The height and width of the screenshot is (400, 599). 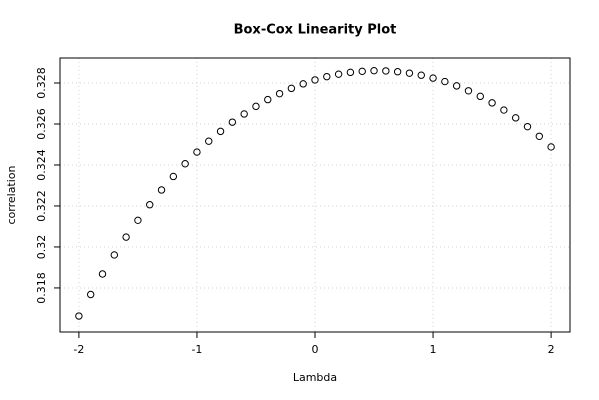 I want to click on y-tick-label: 0.322, so click(x=41, y=206).